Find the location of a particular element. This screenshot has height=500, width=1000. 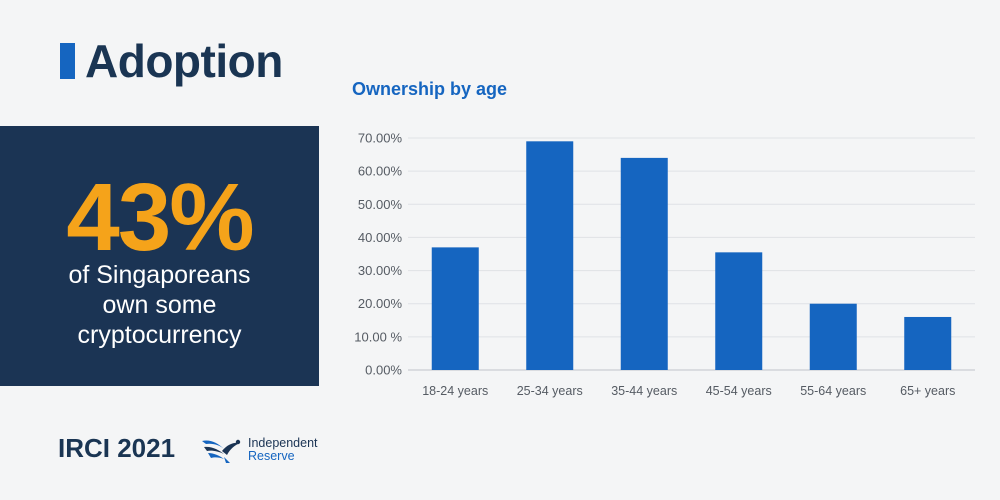

header: Adoption is located at coordinates (171, 61).